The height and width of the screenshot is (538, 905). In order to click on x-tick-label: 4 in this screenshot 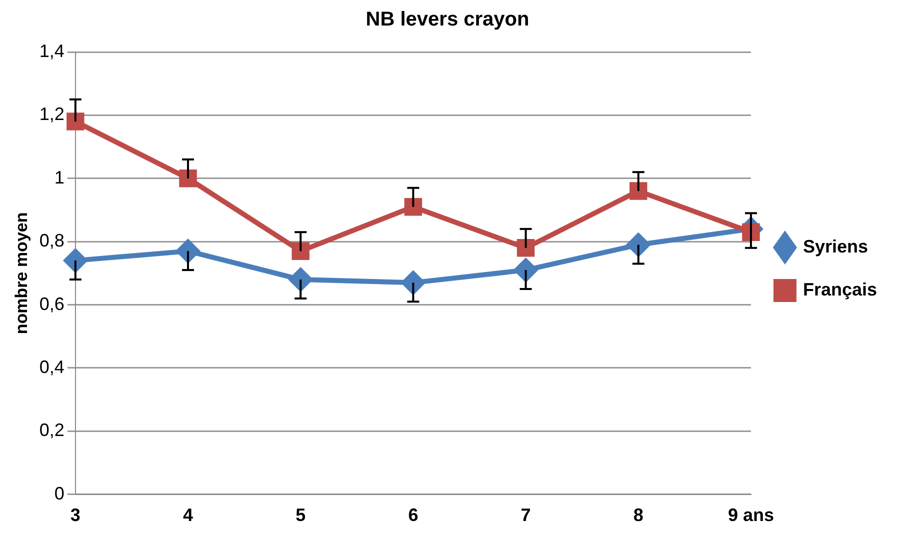, I will do `click(188, 515)`.